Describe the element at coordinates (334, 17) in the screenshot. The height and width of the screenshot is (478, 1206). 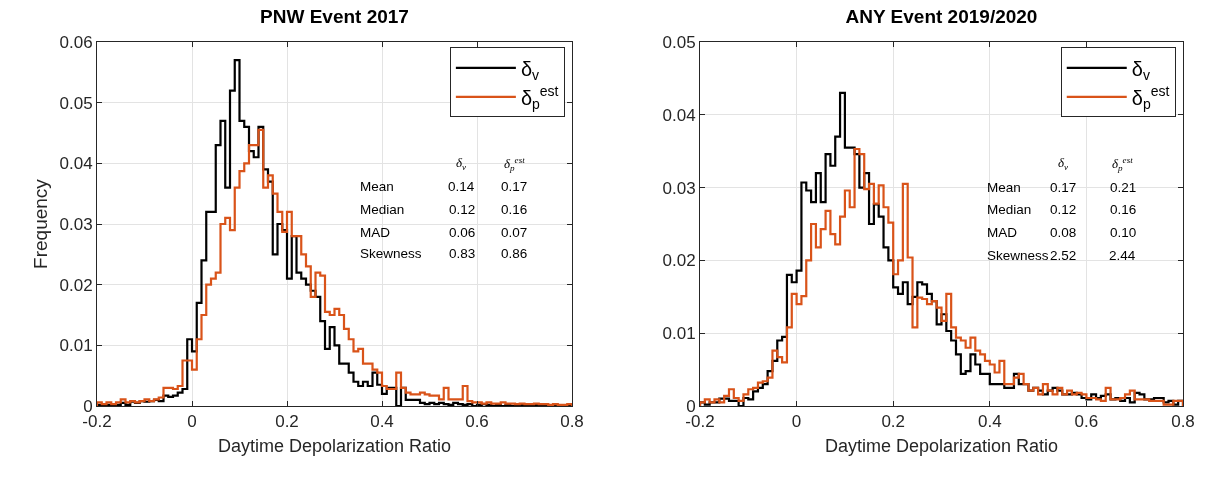
I see `chart-title: PNW Event 2017` at that location.